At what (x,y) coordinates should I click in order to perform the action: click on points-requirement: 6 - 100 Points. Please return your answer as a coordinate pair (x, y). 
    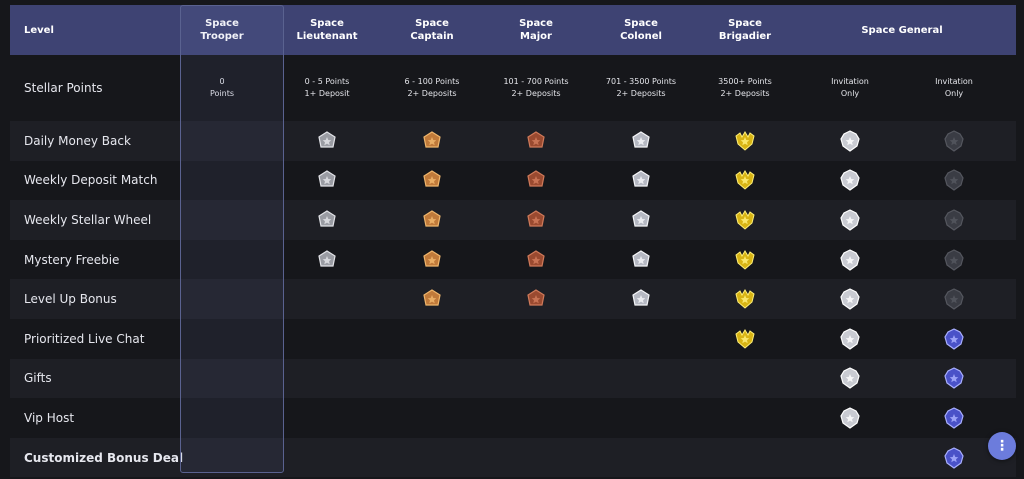
    Looking at the image, I should click on (432, 81).